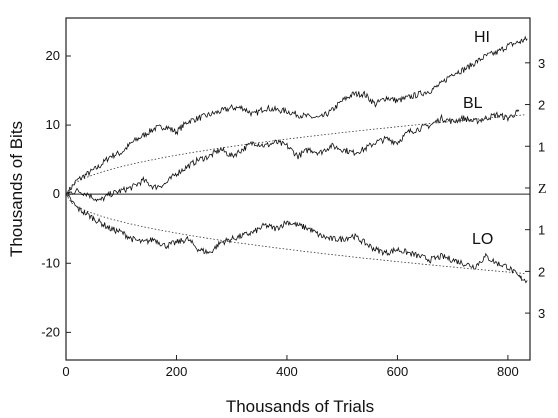  Describe the element at coordinates (542, 189) in the screenshot. I see `z-tick-label: Z` at that location.